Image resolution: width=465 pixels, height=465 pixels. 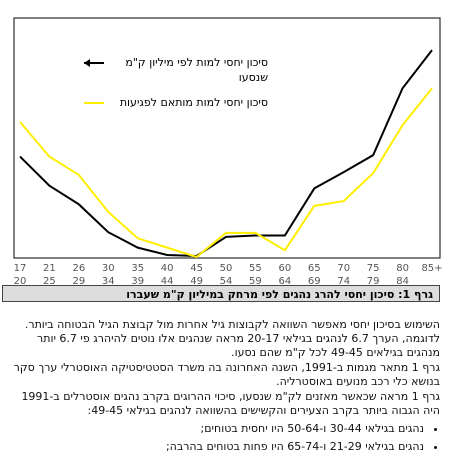 What do you see at coordinates (20, 280) in the screenshot?
I see `x-tick-label: 20` at bounding box center [20, 280].